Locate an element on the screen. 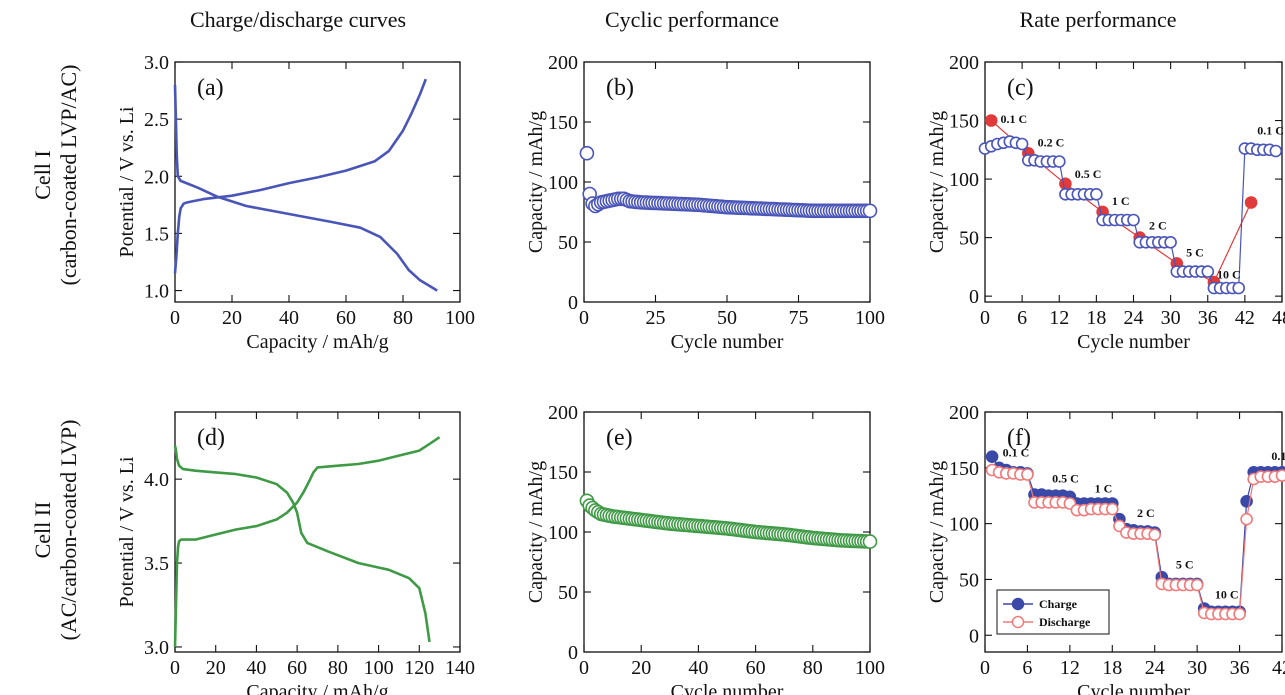 Image resolution: width=1285 pixels, height=695 pixels. x-tick-label: 60 is located at coordinates (346, 318).